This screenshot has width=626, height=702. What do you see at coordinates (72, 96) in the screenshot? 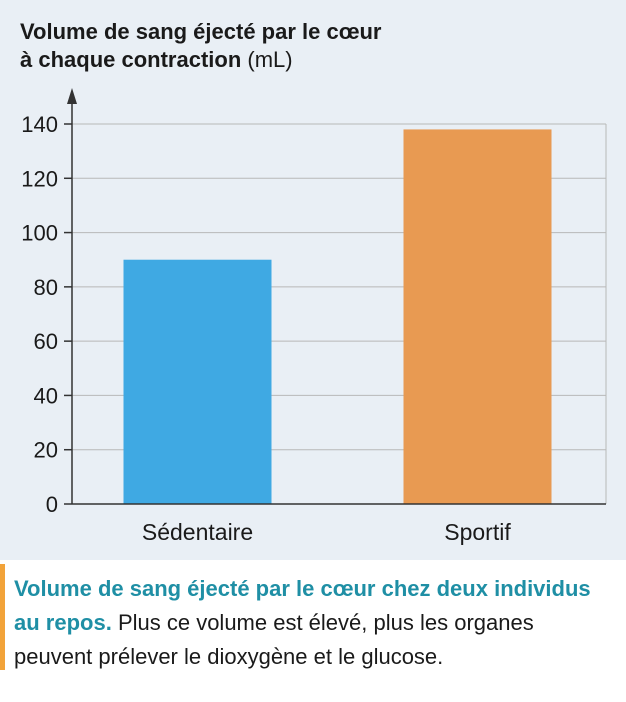
I see `y-axis-arrow` at bounding box center [72, 96].